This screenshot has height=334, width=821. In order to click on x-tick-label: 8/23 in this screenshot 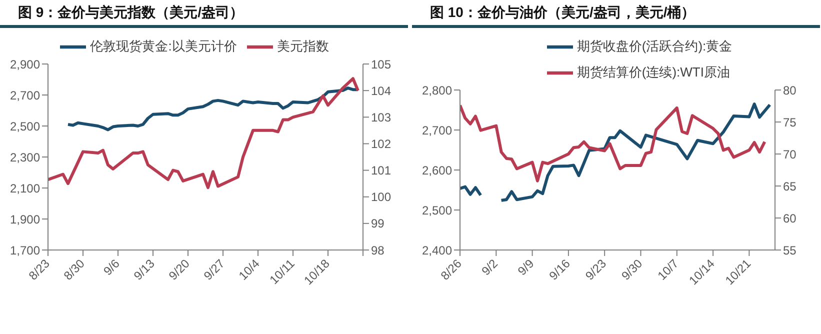, I will do `click(39, 269)`.